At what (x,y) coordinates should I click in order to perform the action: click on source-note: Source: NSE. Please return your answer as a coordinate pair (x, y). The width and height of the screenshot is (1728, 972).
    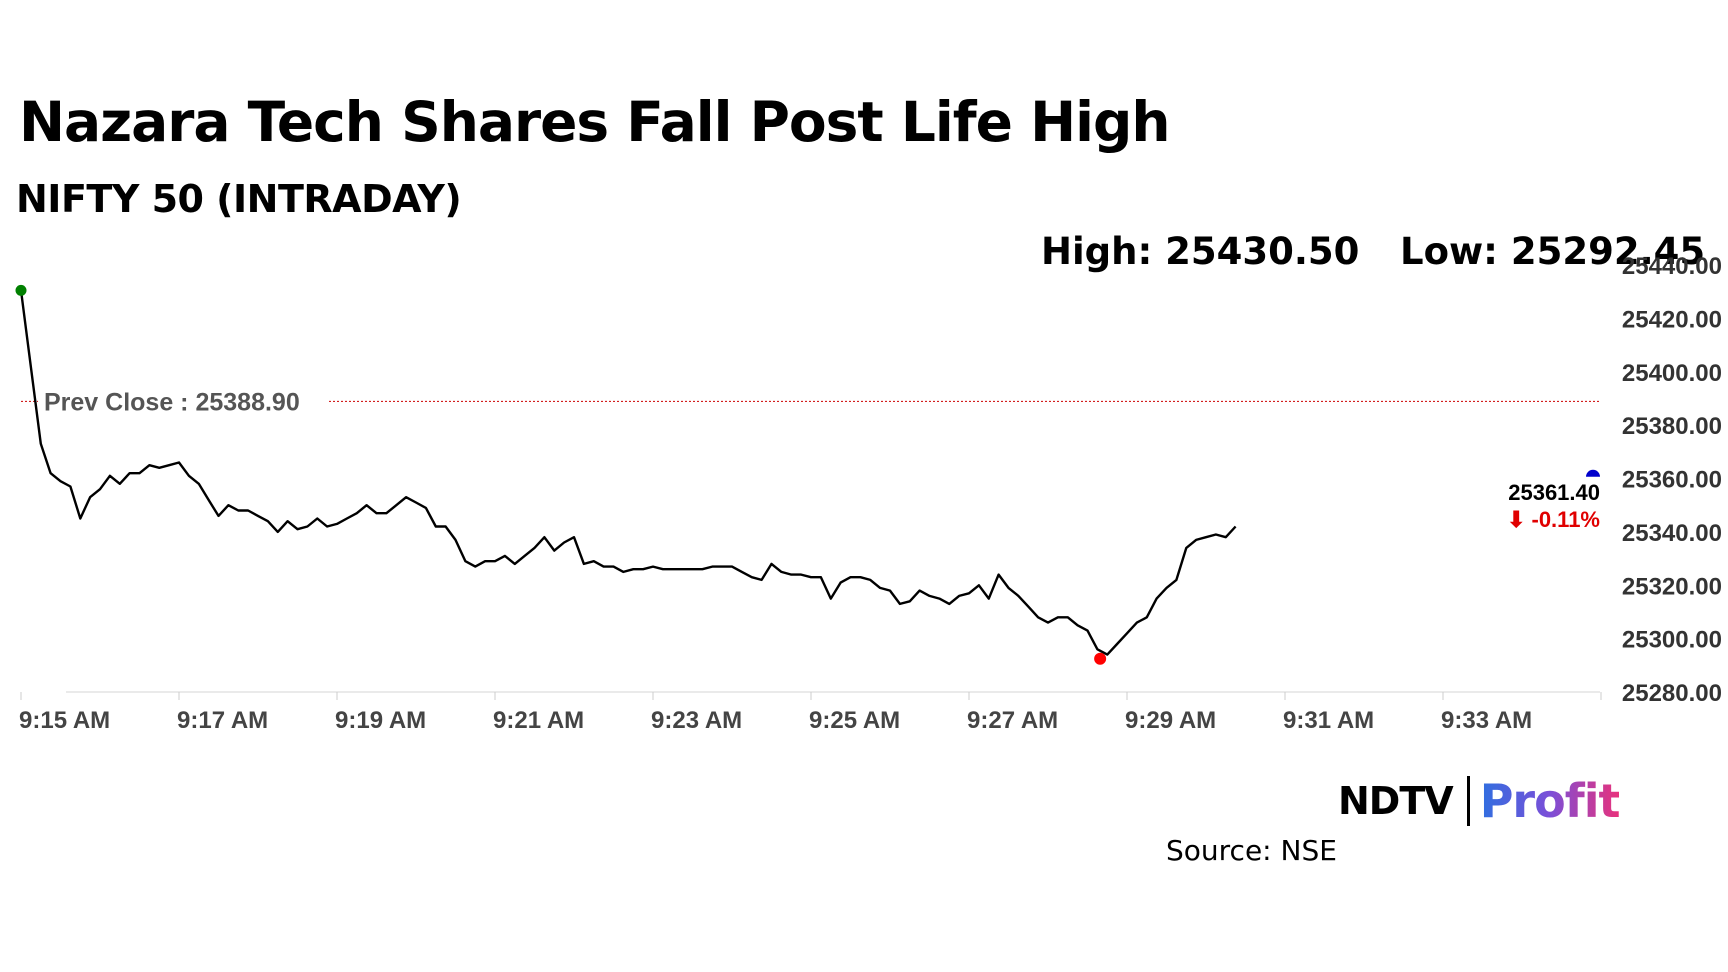
    Looking at the image, I should click on (1251, 850).